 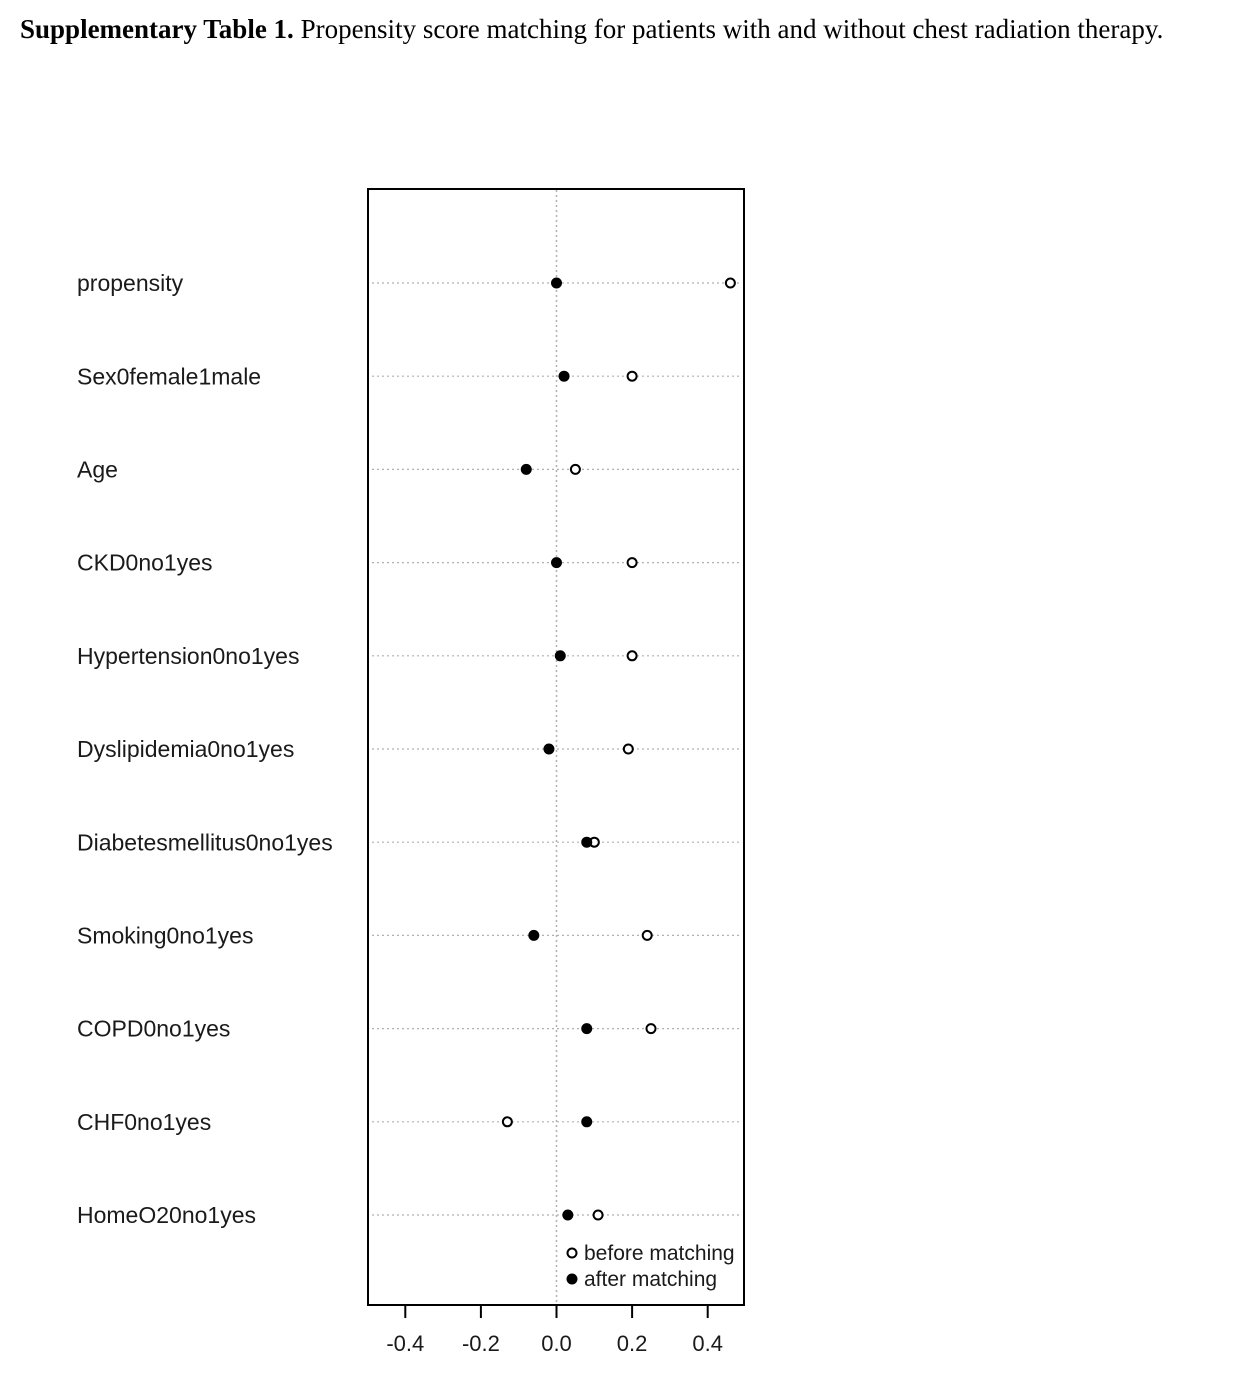 I want to click on row-label: COPD0no1yes, so click(x=153, y=1029).